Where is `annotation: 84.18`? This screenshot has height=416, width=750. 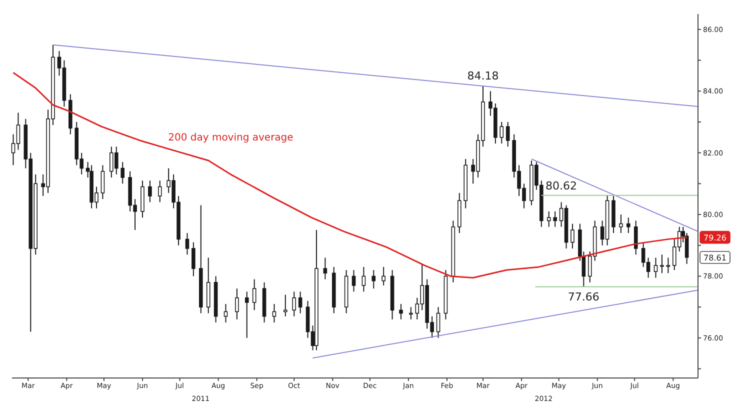 annotation: 84.18 is located at coordinates (483, 76).